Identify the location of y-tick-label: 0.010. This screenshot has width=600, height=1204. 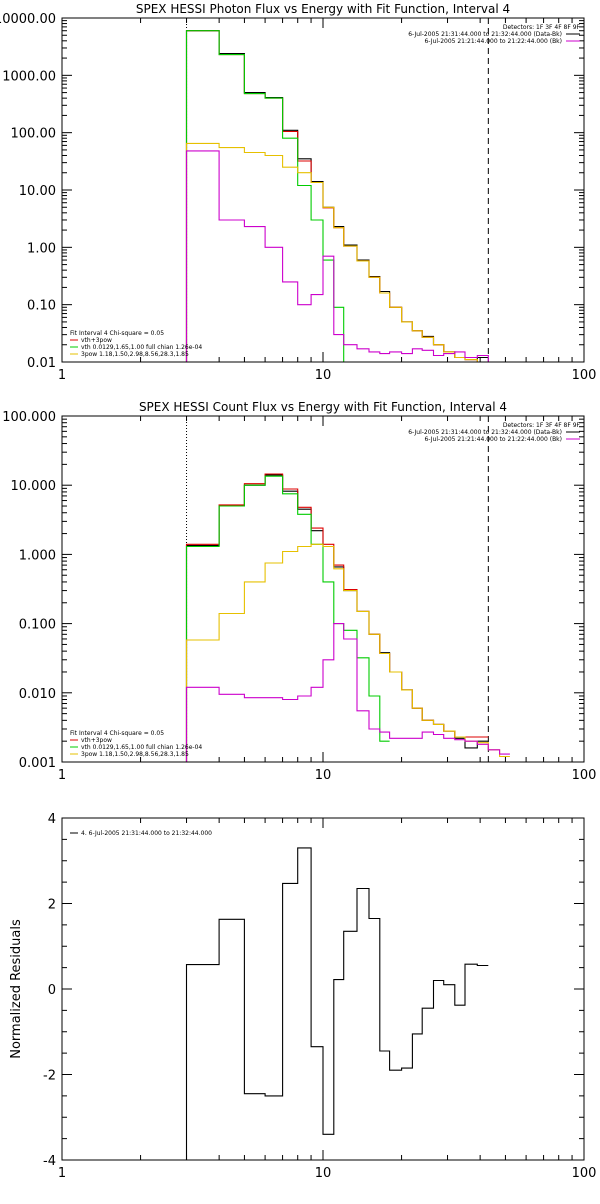
(37, 694).